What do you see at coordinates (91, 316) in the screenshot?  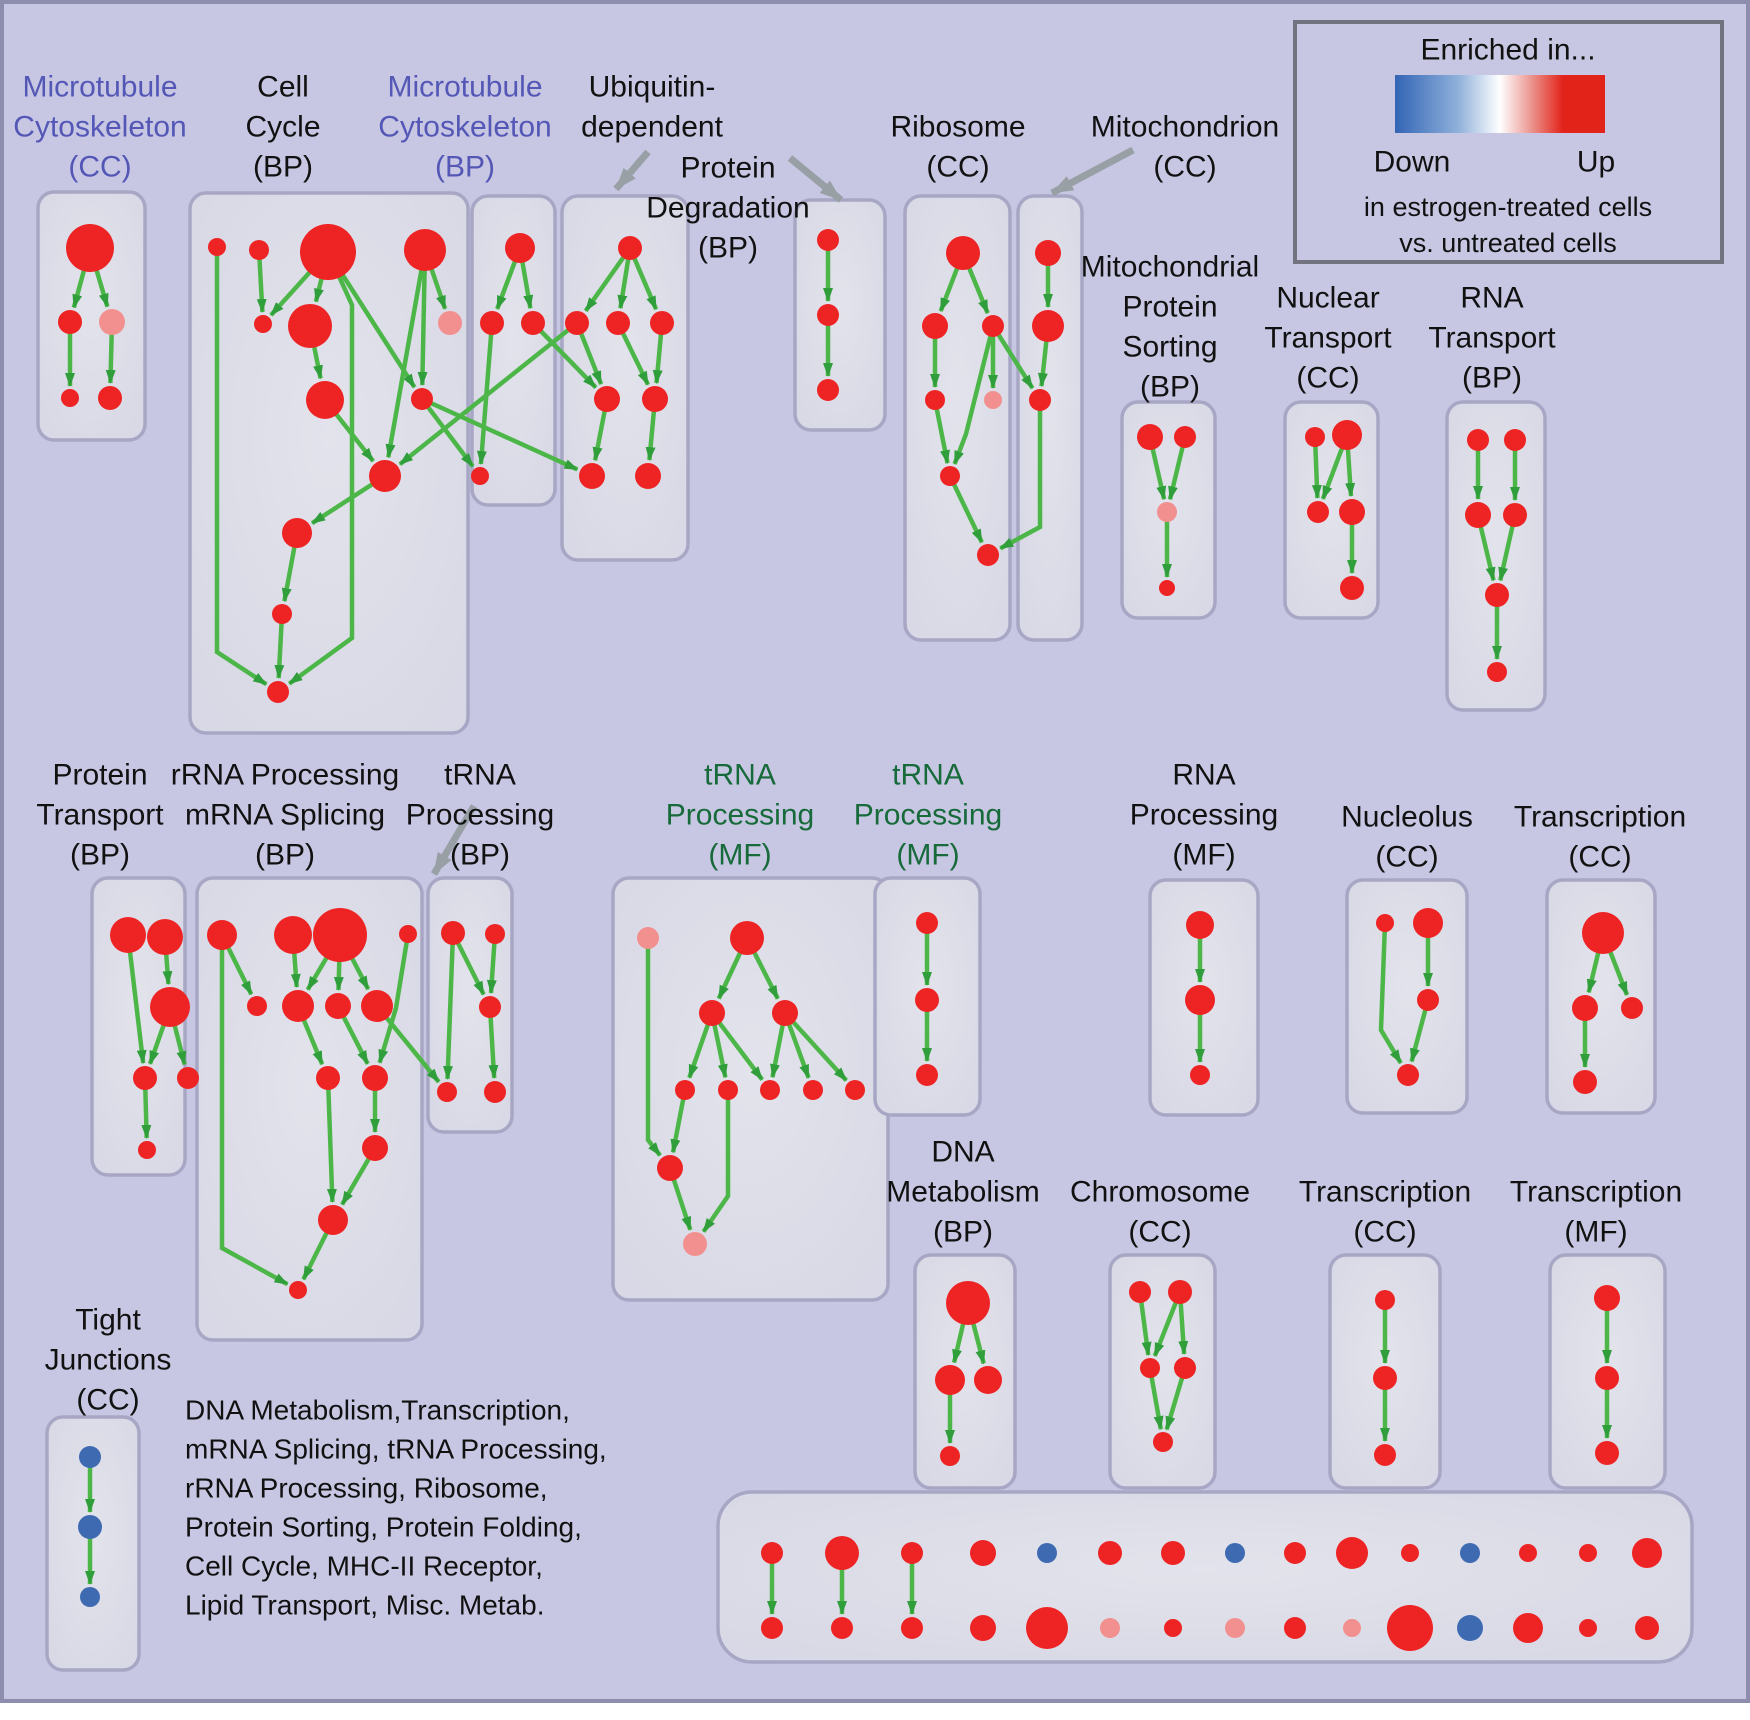 I see `cluster-microtubule-cytoskeleton-cc` at bounding box center [91, 316].